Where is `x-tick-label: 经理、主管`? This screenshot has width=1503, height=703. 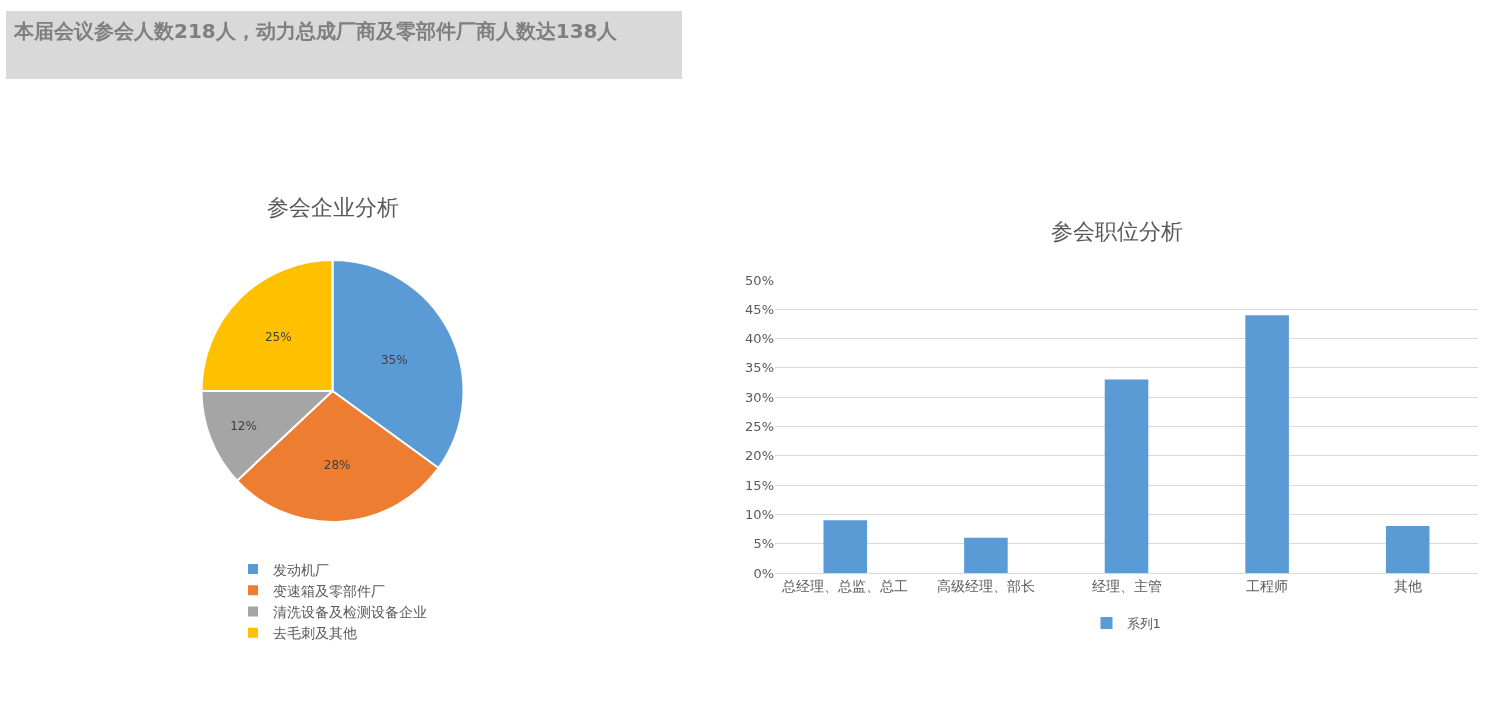
x-tick-label: 经理、主管 is located at coordinates (1126, 585).